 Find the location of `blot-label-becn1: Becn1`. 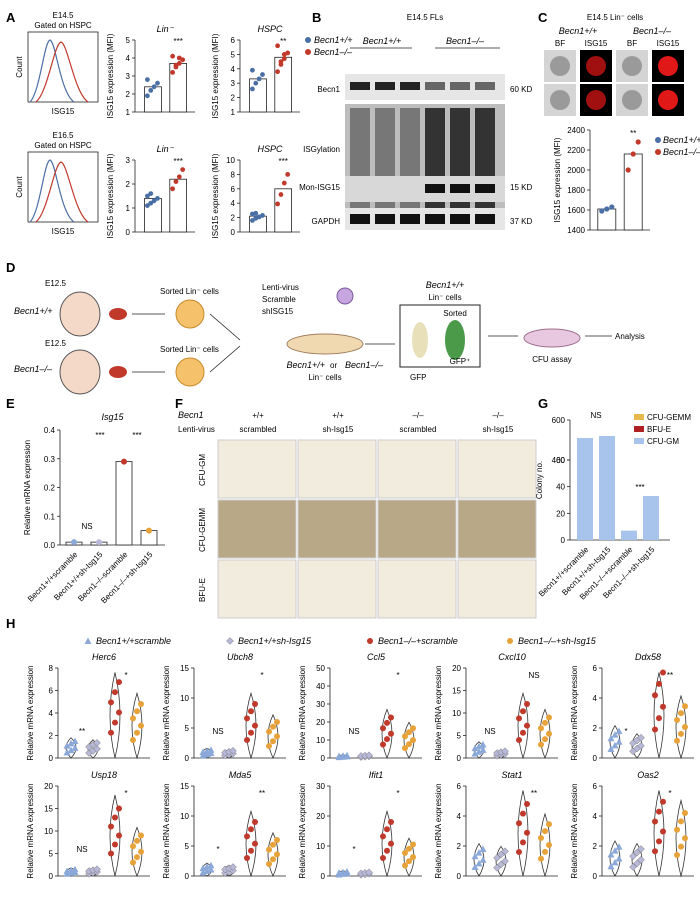

blot-label-becn1: Becn1 is located at coordinates (328, 89).